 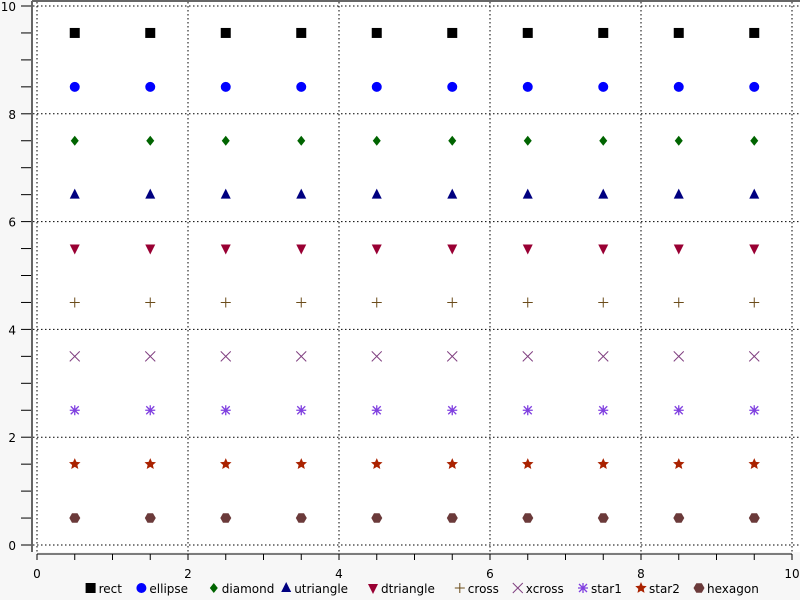 I want to click on y-tick-label: 2, so click(x=12, y=438).